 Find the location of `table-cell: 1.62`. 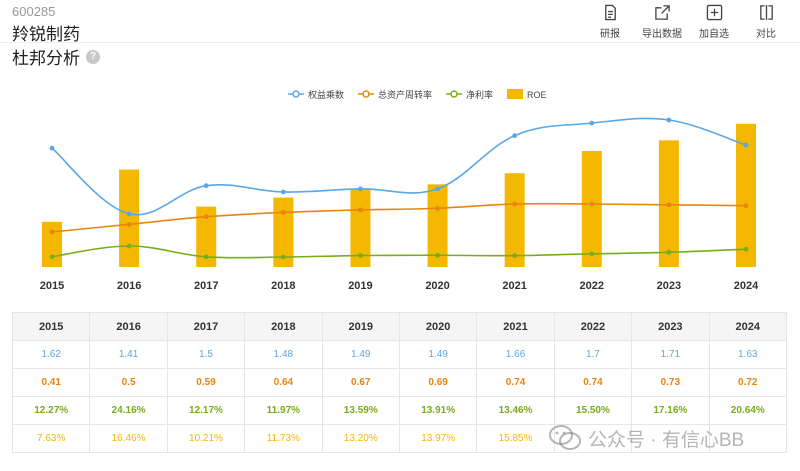

table-cell: 1.62 is located at coordinates (51, 354).